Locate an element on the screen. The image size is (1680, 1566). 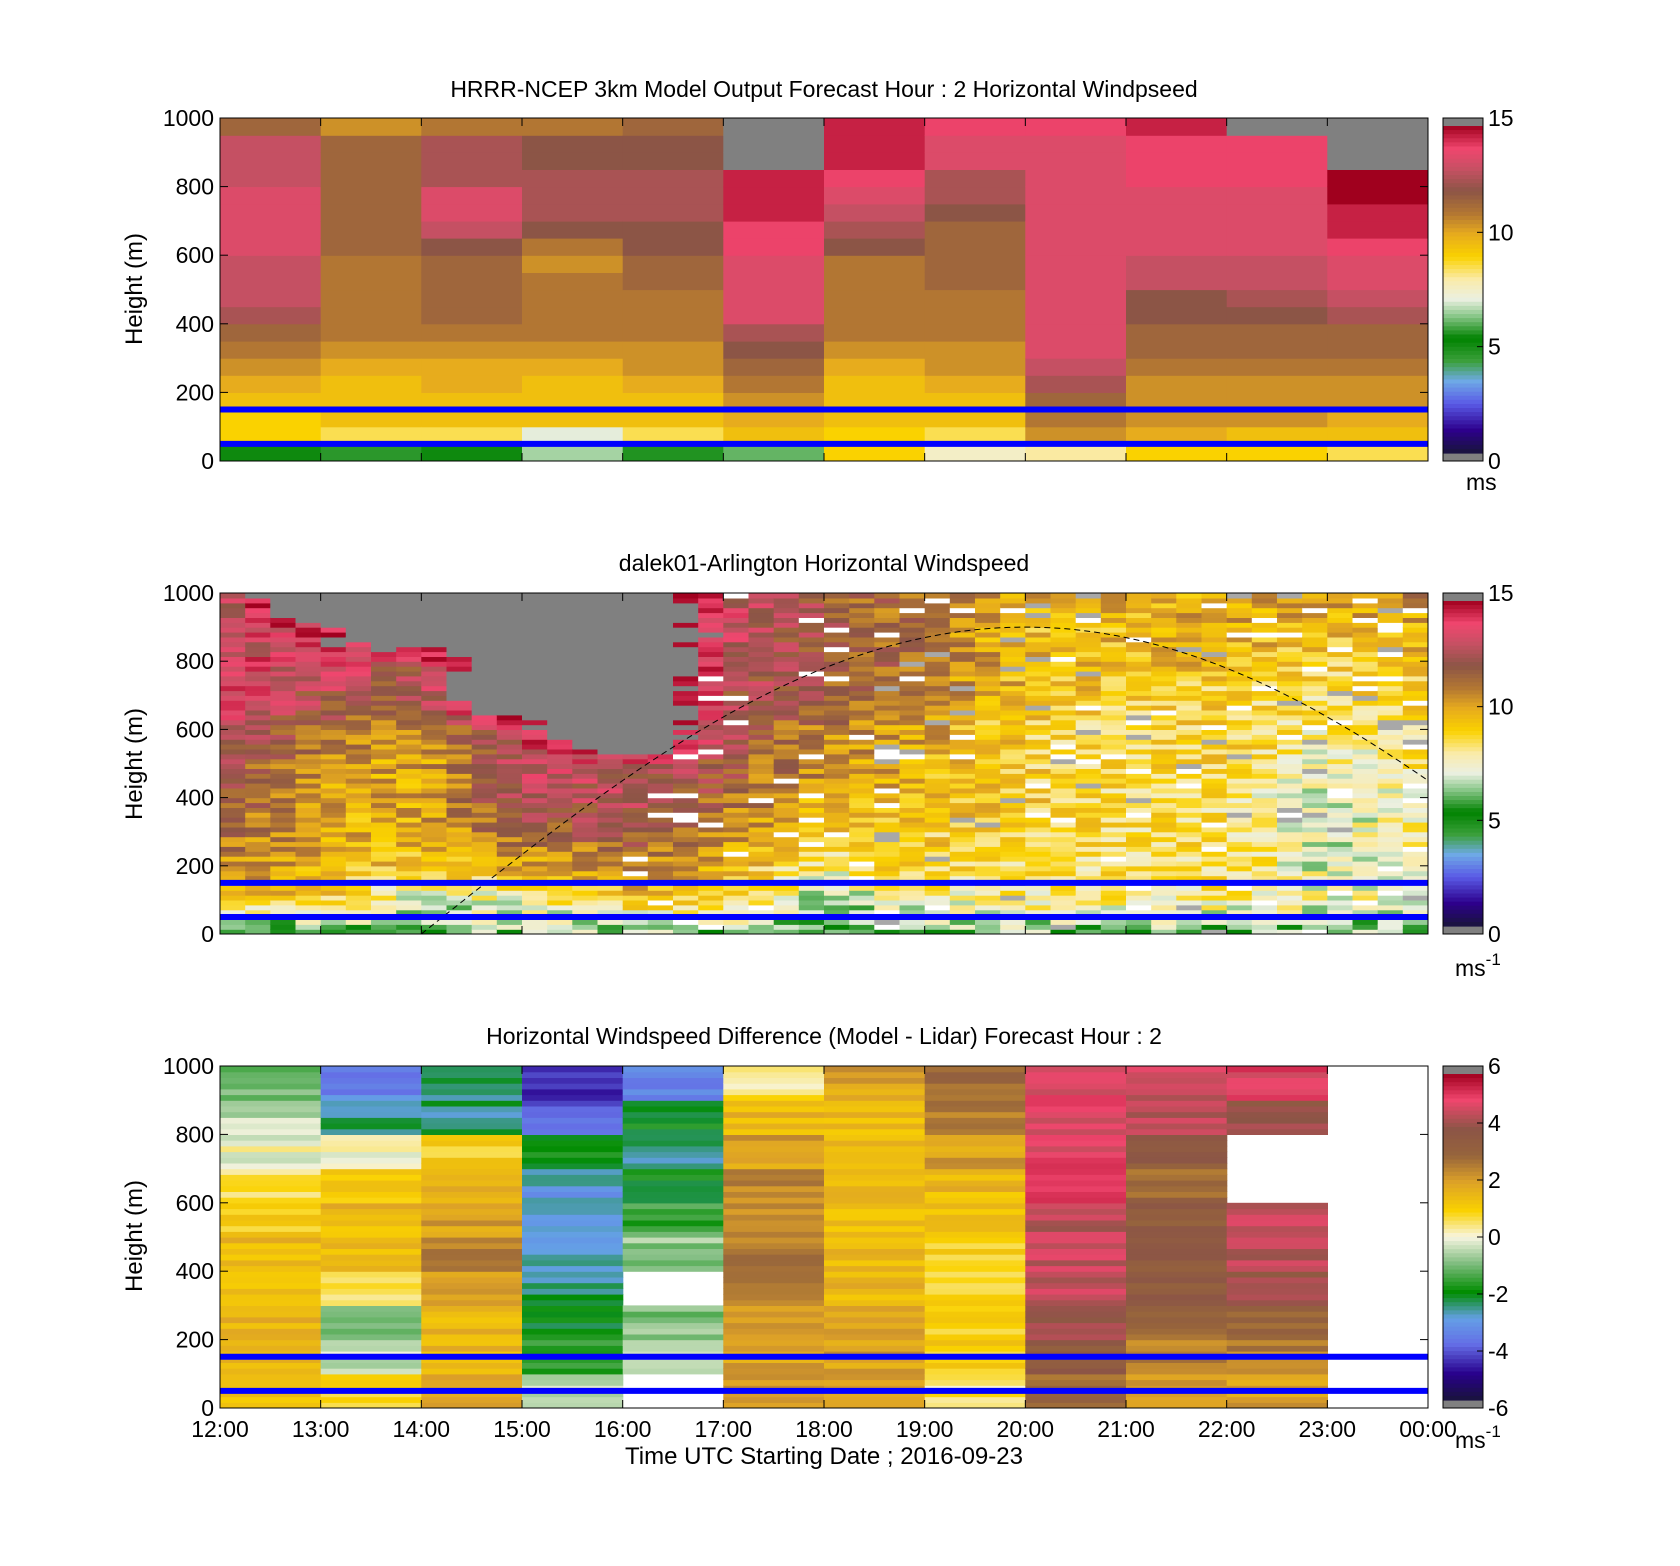
y-tick-label: 600 is located at coordinates (195, 1203).